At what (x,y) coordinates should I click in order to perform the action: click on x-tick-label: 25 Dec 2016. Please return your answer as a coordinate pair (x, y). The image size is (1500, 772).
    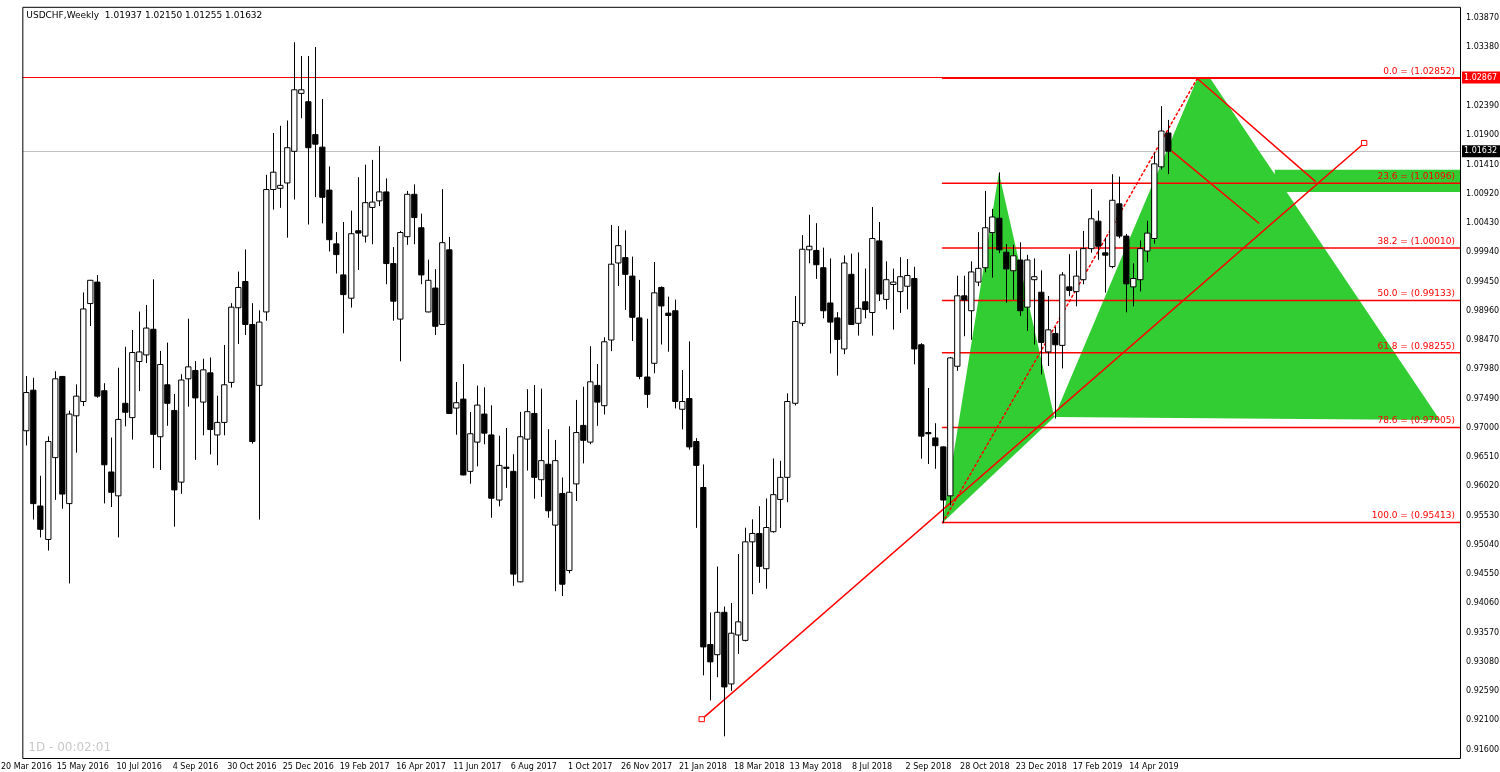
    Looking at the image, I should click on (308, 766).